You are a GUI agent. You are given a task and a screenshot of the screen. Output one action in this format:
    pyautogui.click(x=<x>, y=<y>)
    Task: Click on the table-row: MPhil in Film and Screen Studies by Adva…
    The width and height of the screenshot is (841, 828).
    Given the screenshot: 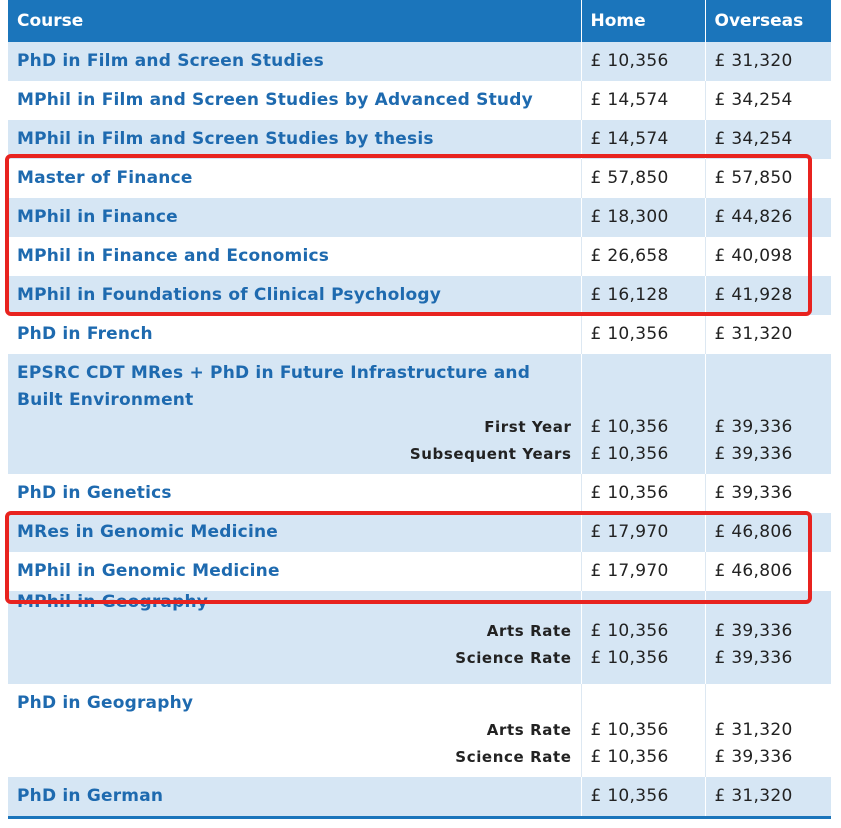 What is the action you would take?
    pyautogui.click(x=419, y=100)
    